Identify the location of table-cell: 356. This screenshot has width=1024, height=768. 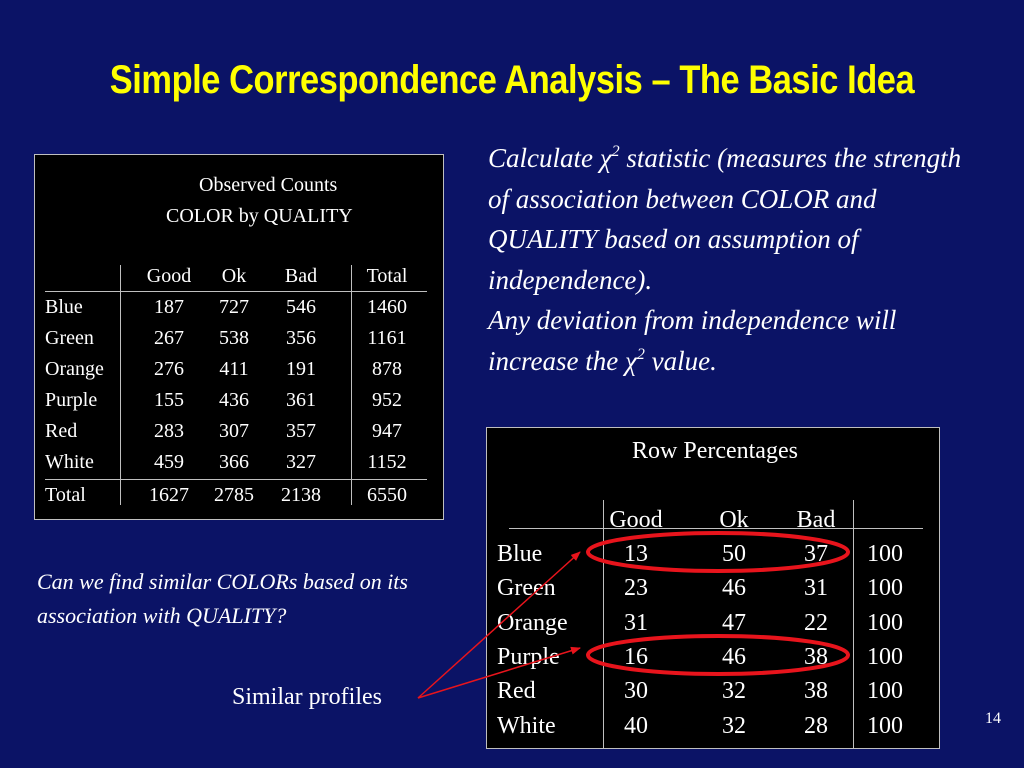
(301, 338).